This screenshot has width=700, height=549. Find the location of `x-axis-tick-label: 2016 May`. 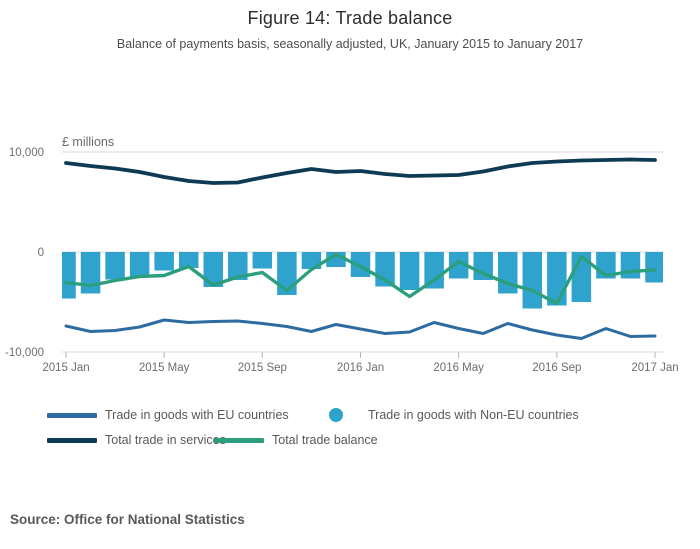

x-axis-tick-label: 2016 May is located at coordinates (458, 368).